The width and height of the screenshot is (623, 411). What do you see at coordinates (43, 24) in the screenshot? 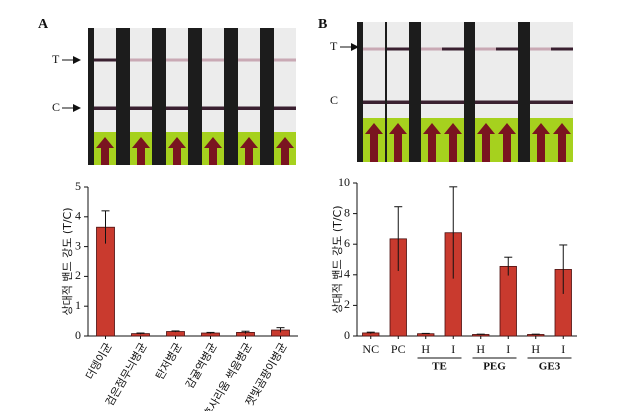
I see `panel-label: A` at bounding box center [43, 24].